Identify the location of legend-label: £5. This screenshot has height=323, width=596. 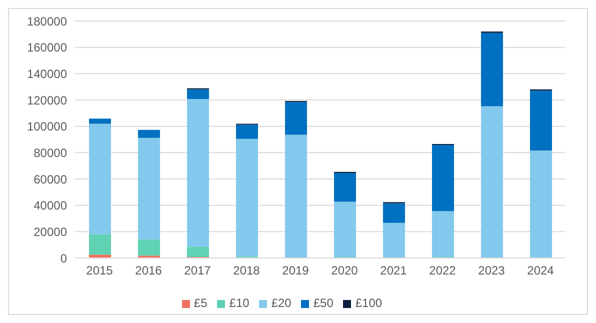
(201, 303).